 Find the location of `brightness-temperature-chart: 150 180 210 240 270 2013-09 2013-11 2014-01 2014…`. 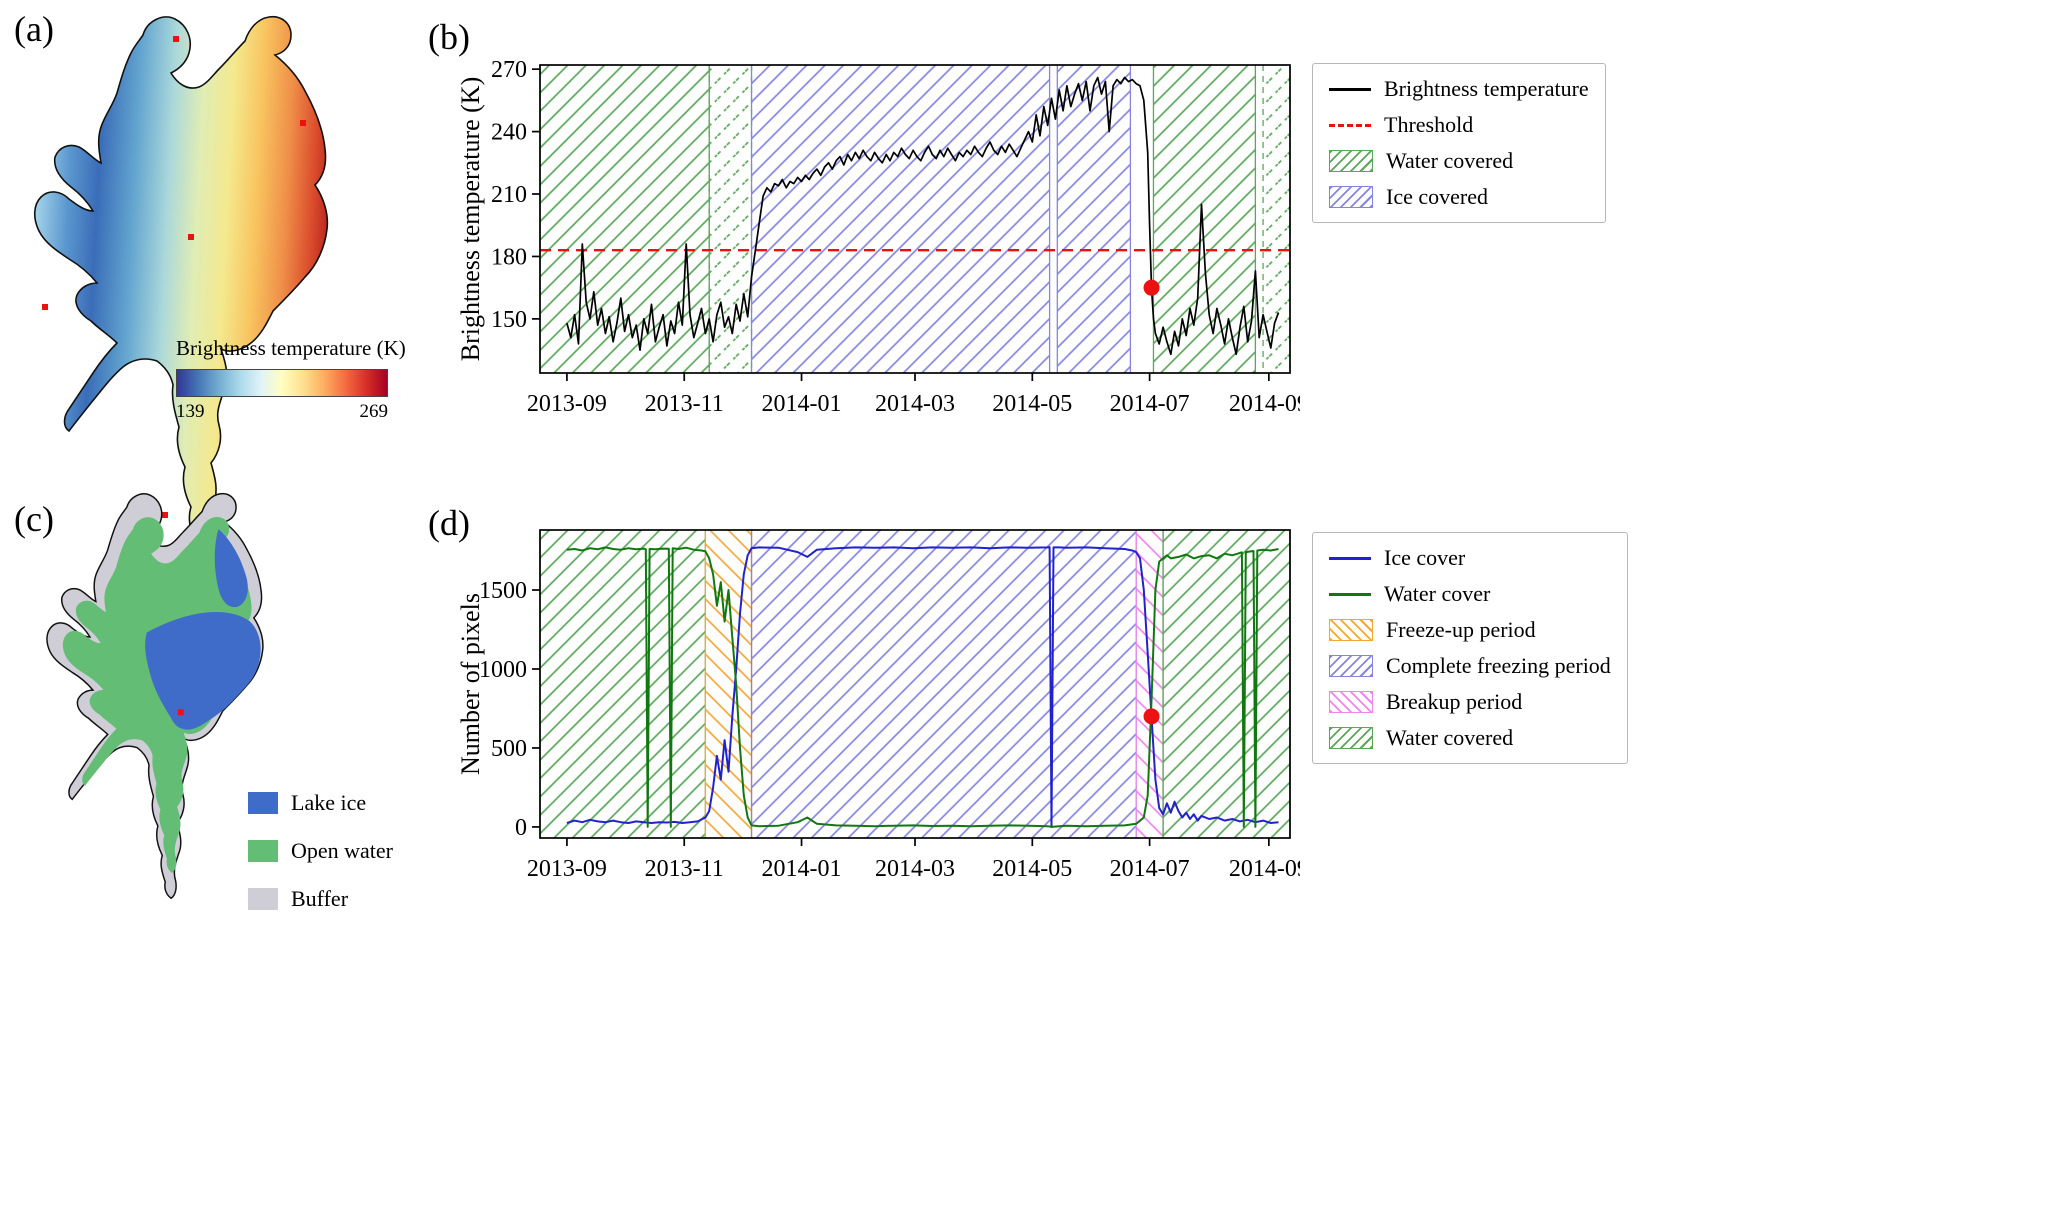

brightness-temperature-chart: 150 180 210 240 270 2013-09 2013-11 2014-01 2014… is located at coordinates (878, 237).